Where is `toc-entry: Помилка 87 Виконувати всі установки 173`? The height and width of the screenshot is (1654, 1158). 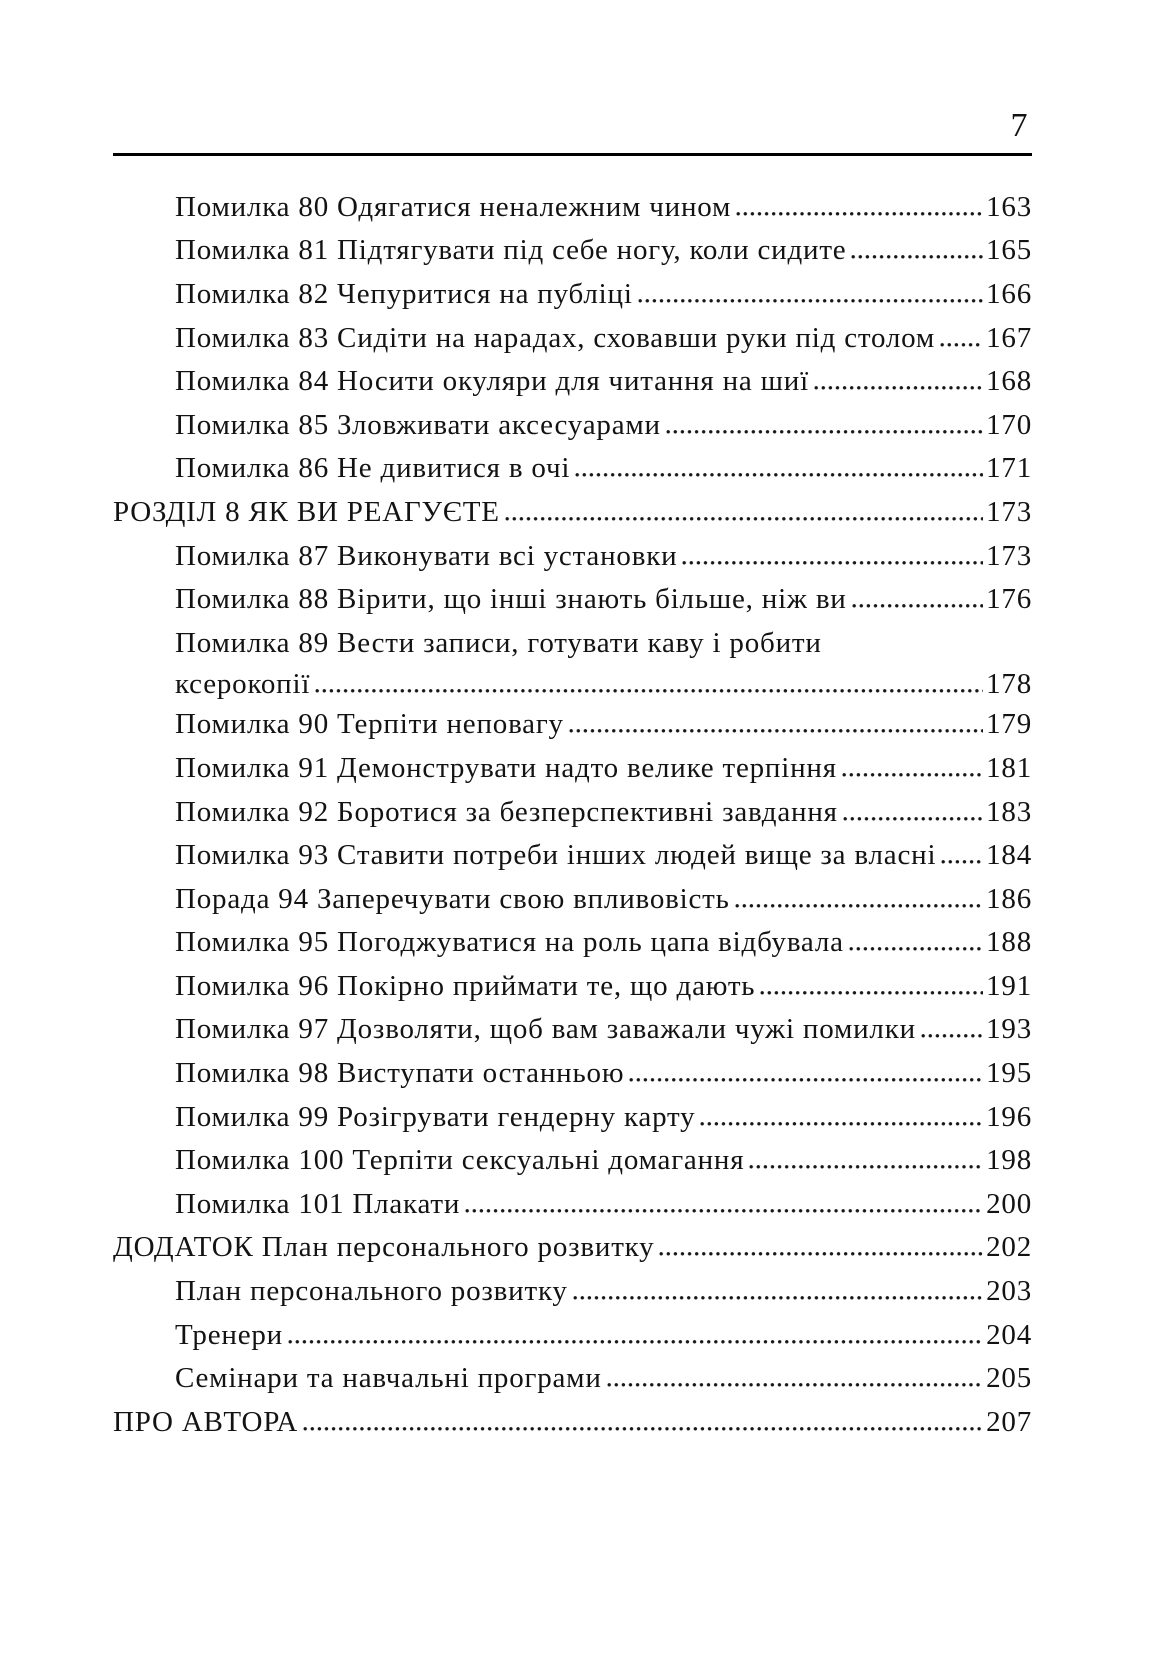
toc-entry: Помилка 87 Виконувати всі установки 173 is located at coordinates (572, 557).